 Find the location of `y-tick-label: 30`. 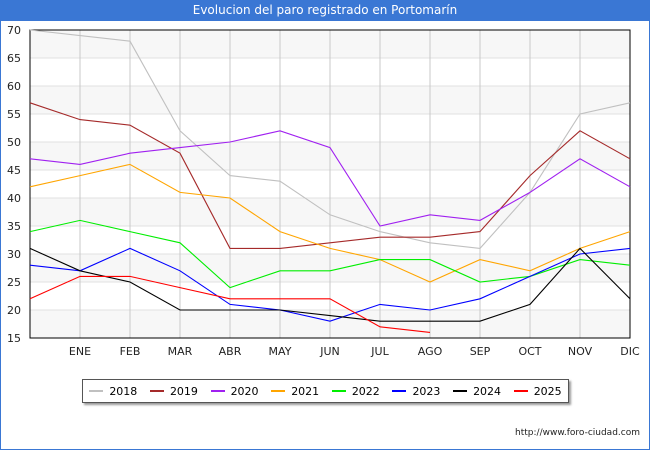

y-tick-label: 30 is located at coordinates (14, 254).